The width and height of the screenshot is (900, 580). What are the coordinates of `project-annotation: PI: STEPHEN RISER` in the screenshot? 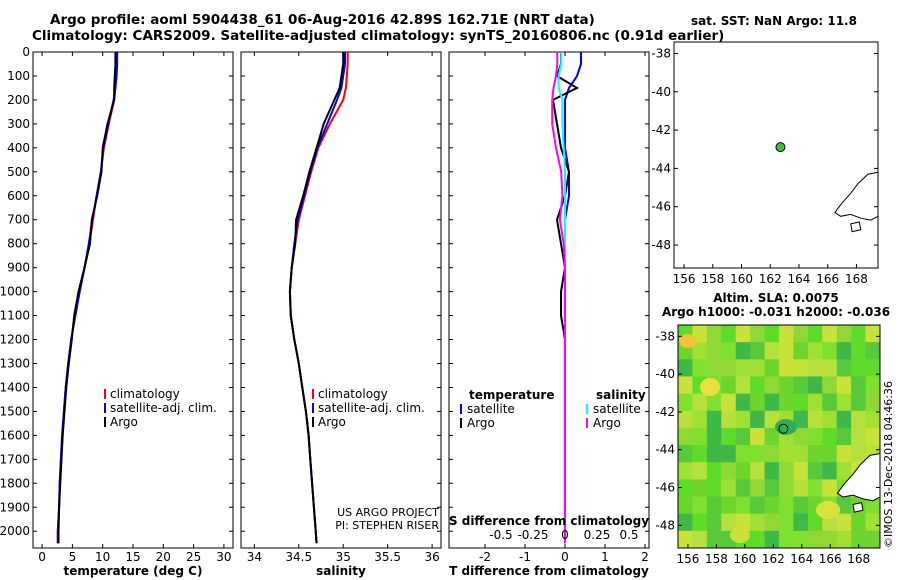 It's located at (387, 525).